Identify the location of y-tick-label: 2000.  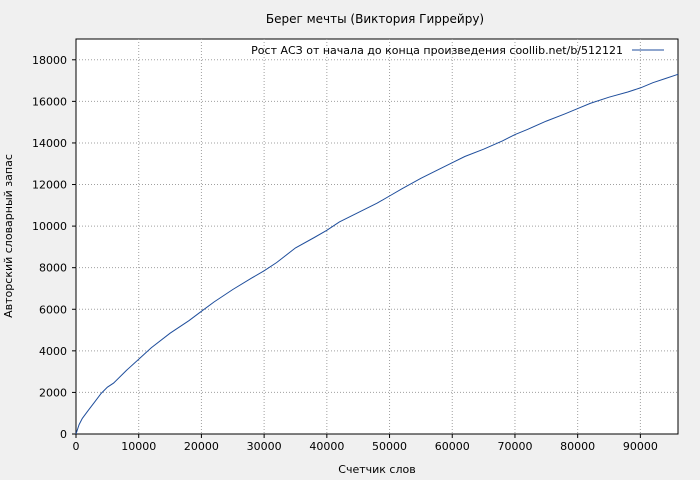
(53, 392).